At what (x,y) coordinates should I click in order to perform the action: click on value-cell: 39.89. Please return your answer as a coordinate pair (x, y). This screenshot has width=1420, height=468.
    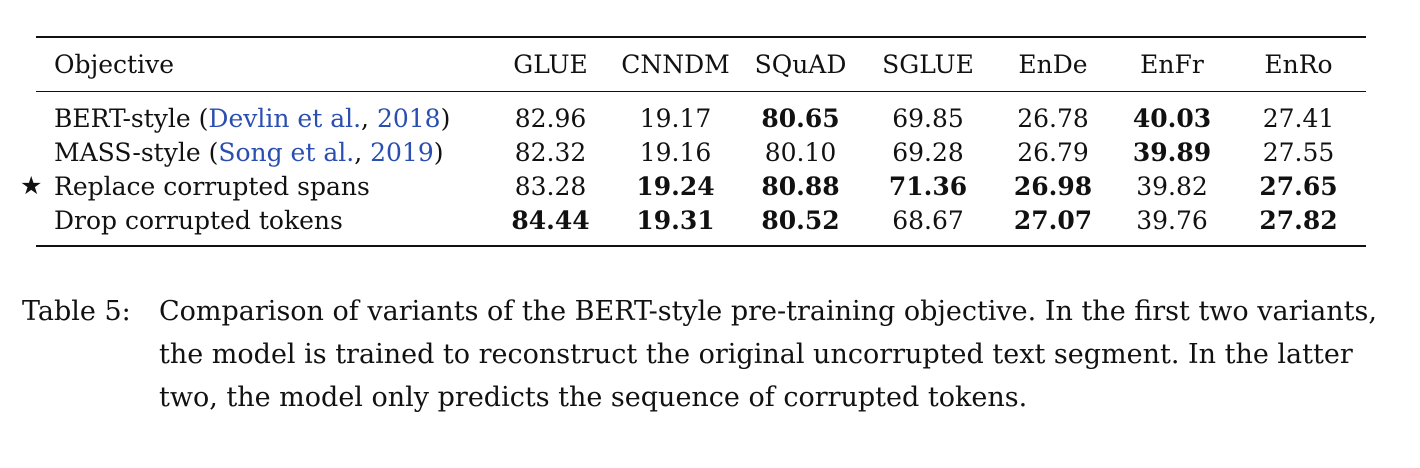
    Looking at the image, I should click on (1172, 152).